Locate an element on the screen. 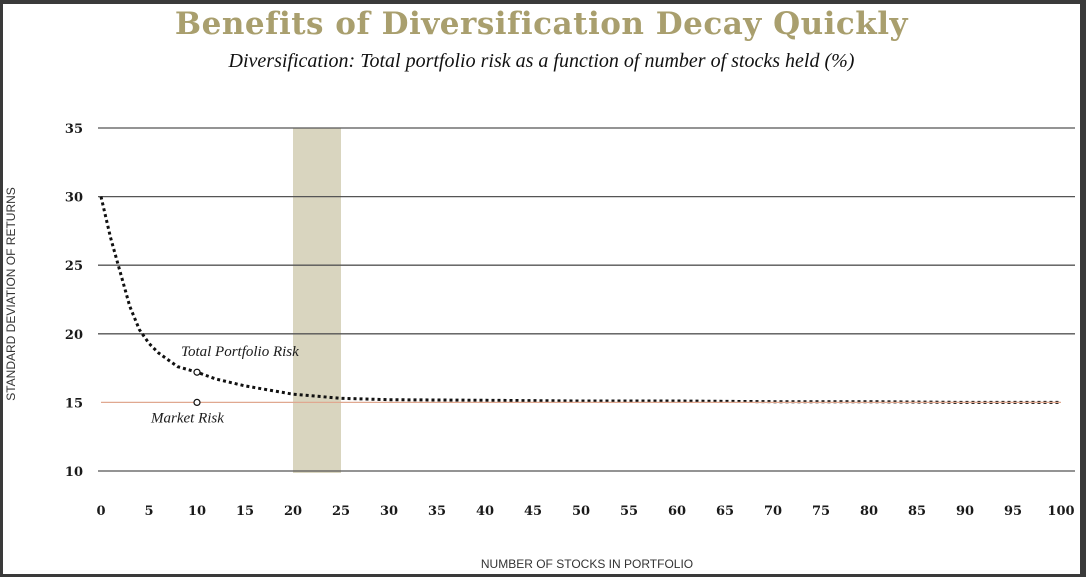  annotation-label: Market Risk is located at coordinates (187, 418).